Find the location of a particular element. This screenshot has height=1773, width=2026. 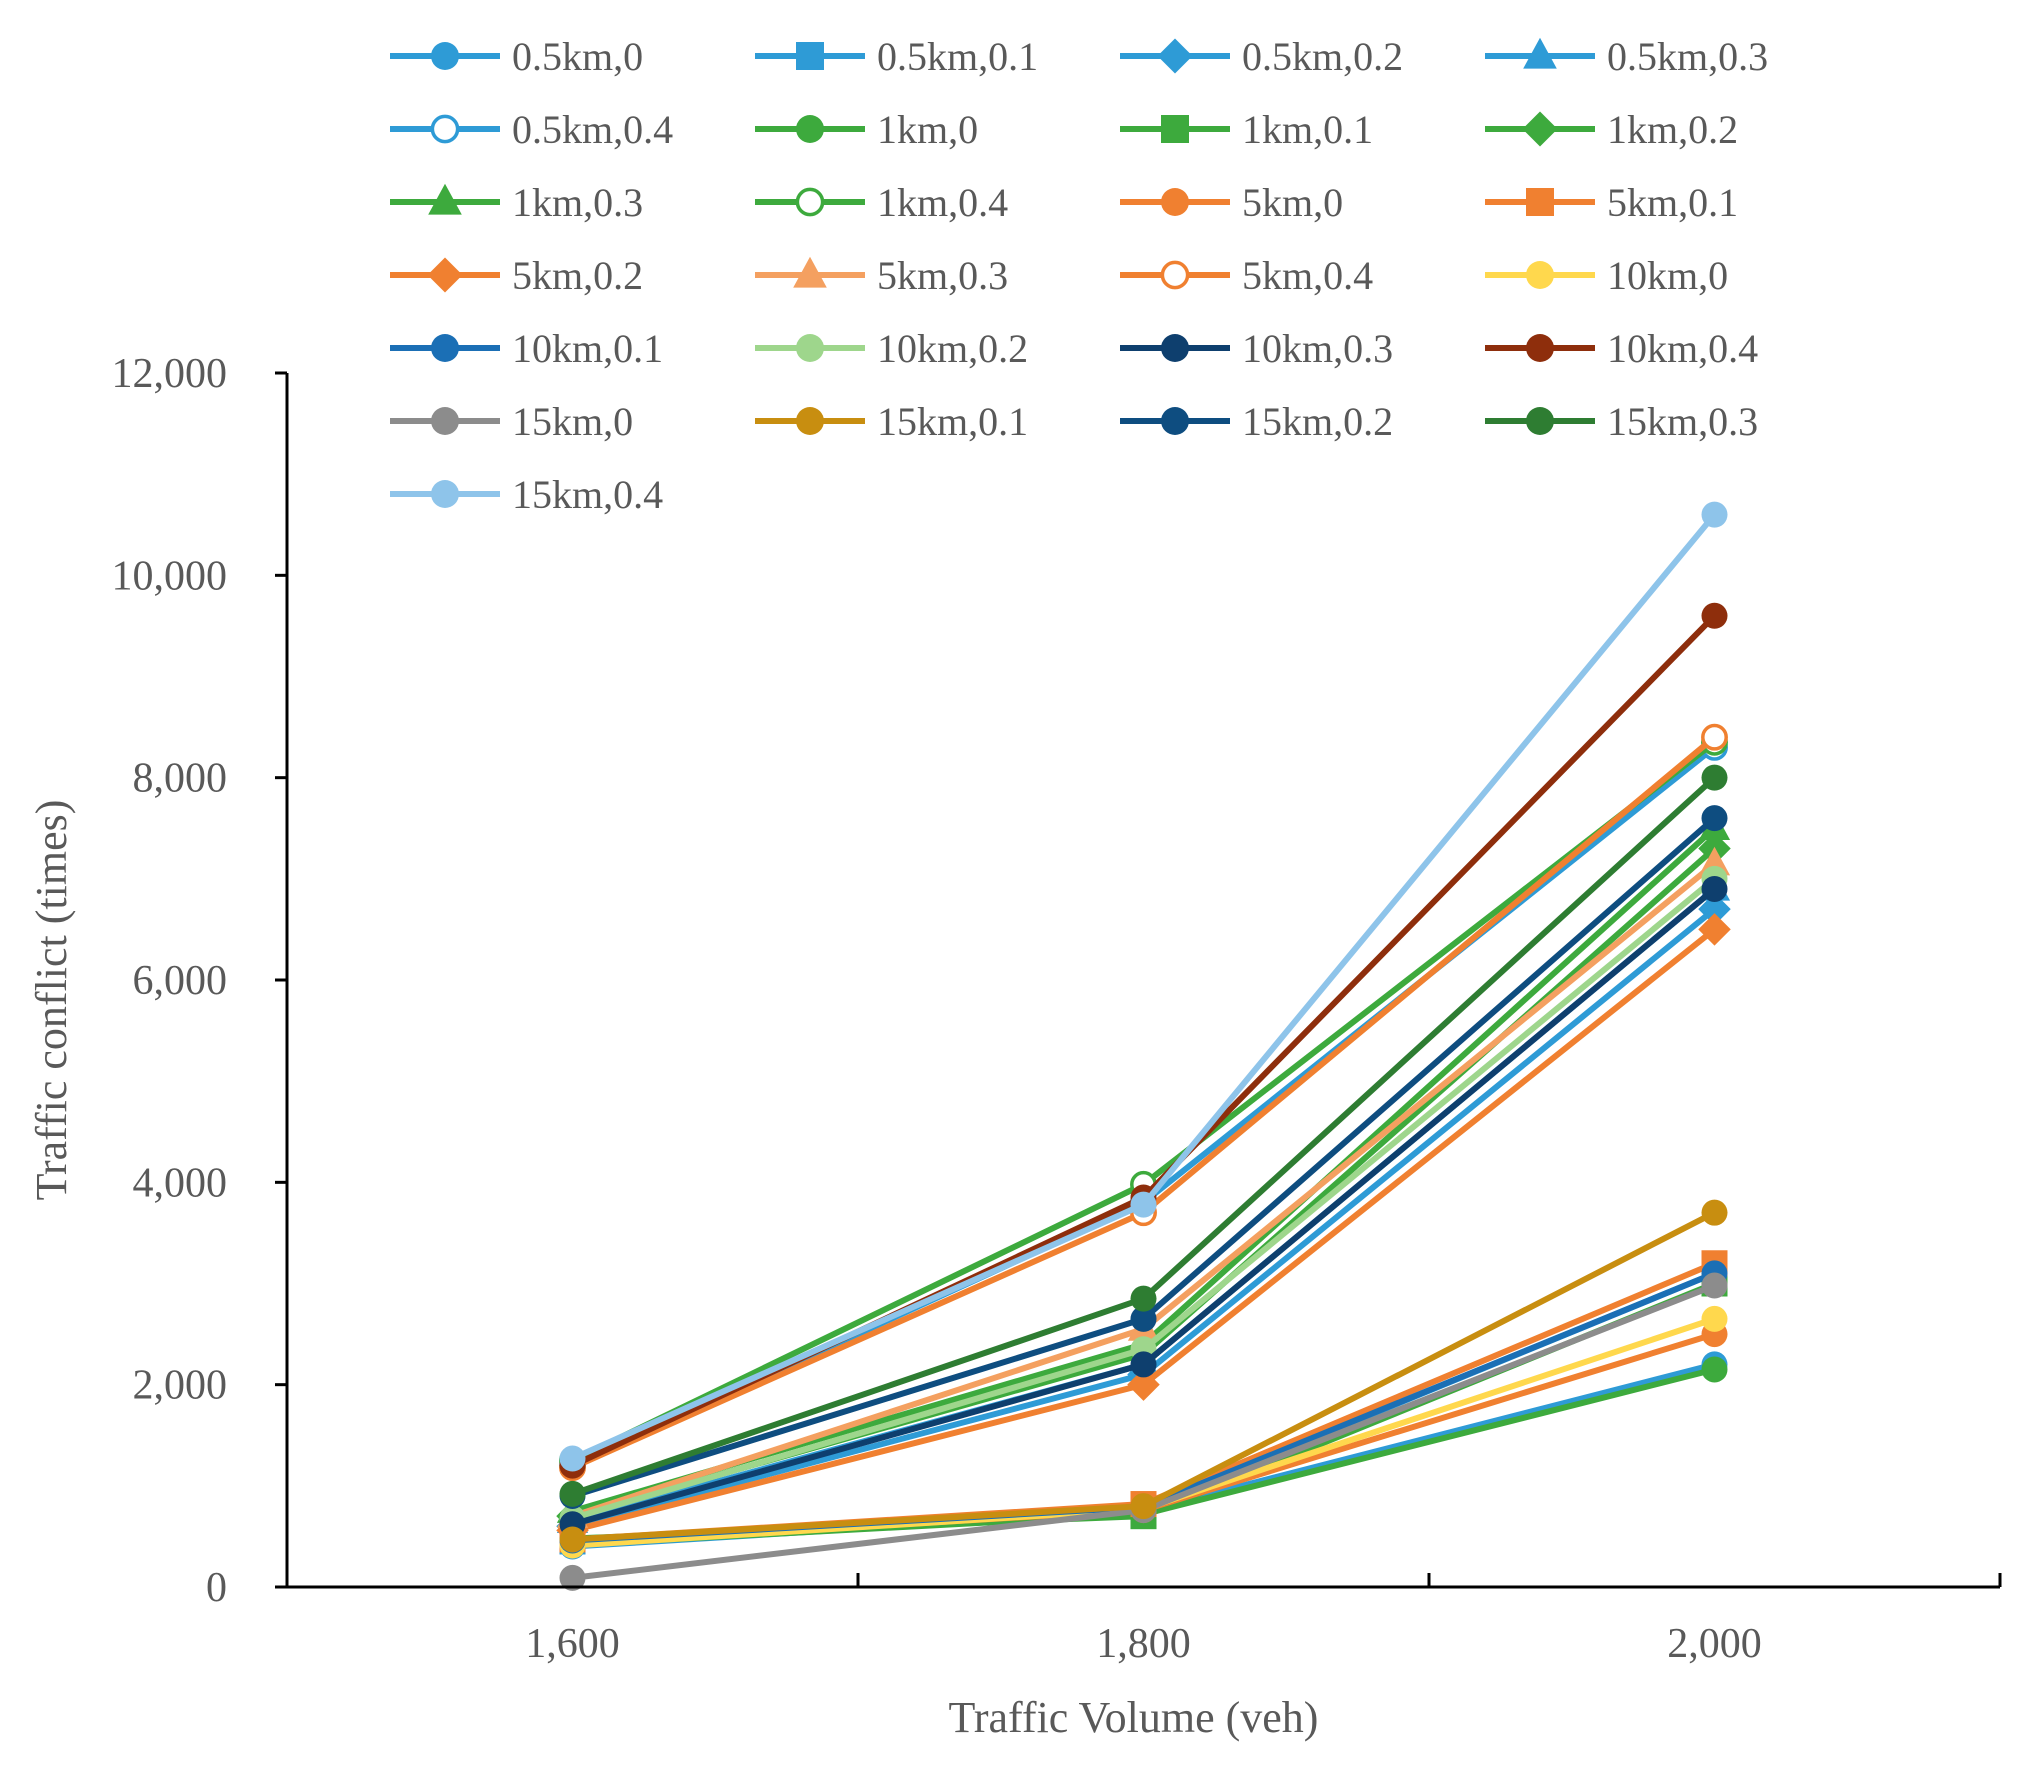

legend-label: 1km,0 is located at coordinates (927, 129).